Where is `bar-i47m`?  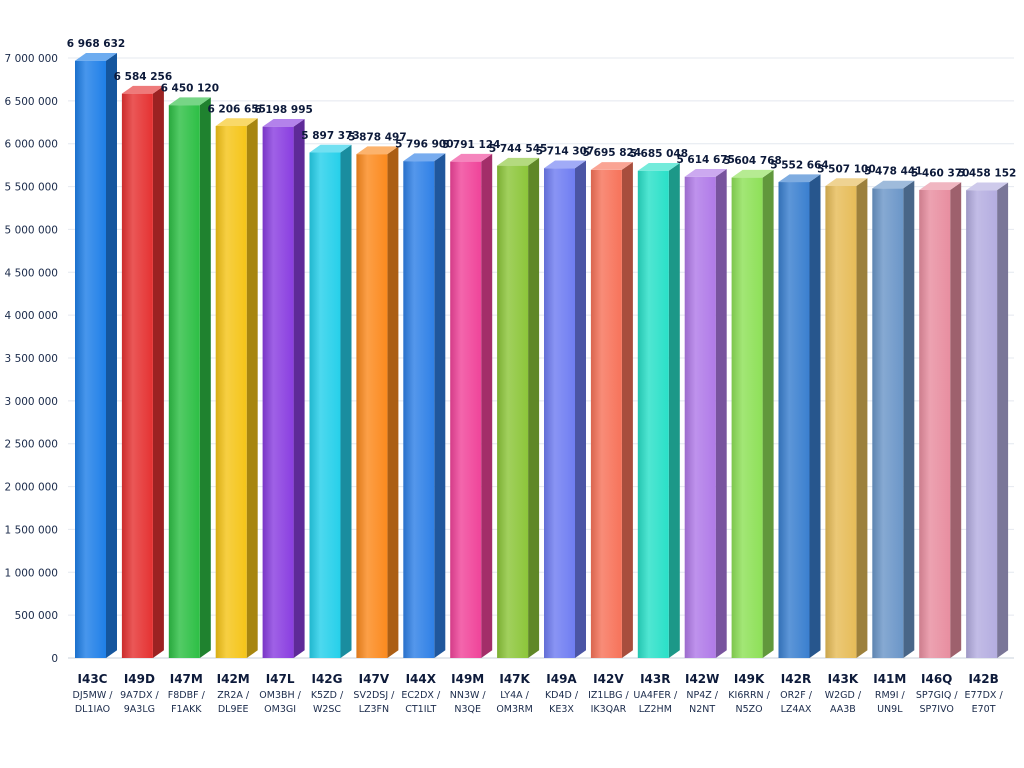
bar-i47m is located at coordinates (189, 378).